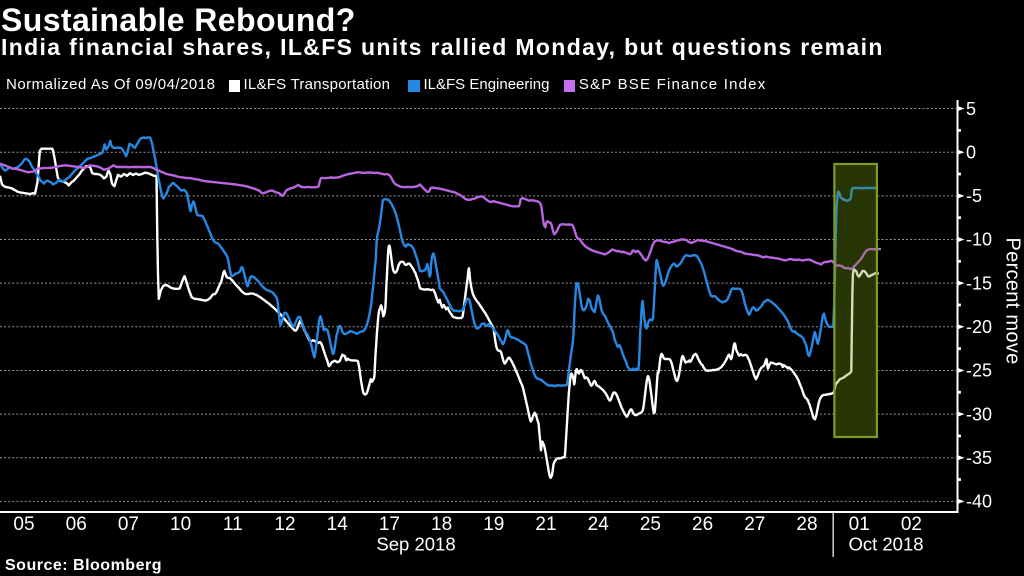  Describe the element at coordinates (415, 544) in the screenshot. I see `svg-text: Sep 2018` at that location.